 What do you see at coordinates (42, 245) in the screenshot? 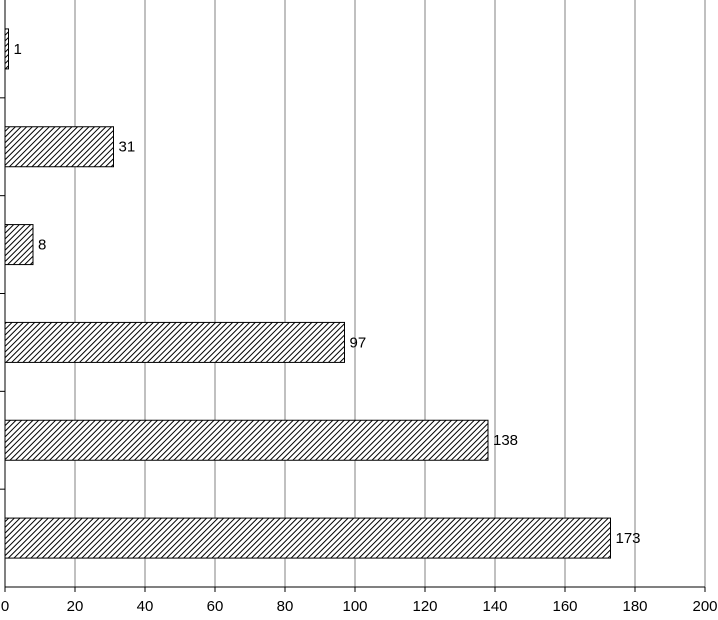
I see `data-label: 8` at bounding box center [42, 245].